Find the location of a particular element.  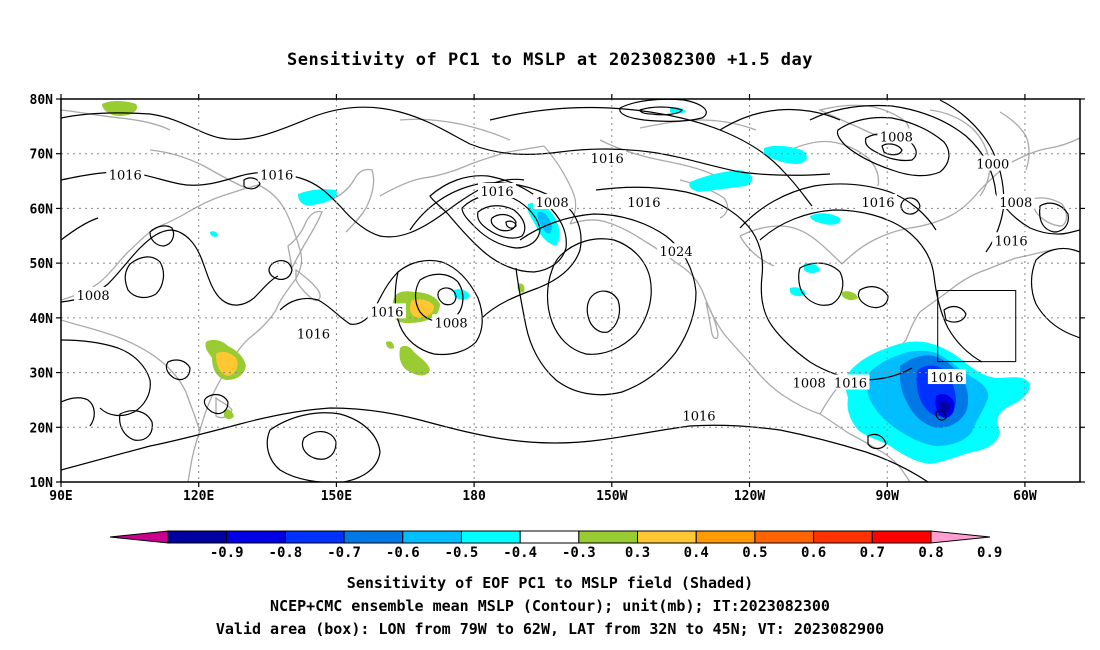

colorbar-label: 0.9 is located at coordinates (989, 553).